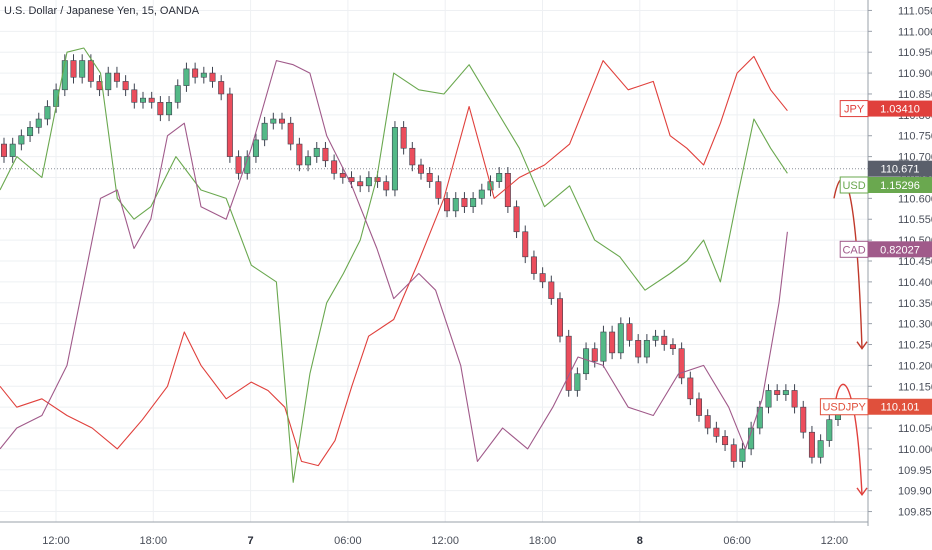 Image resolution: width=932 pixels, height=550 pixels. What do you see at coordinates (854, 110) in the screenshot?
I see `badge-name: JPY` at bounding box center [854, 110].